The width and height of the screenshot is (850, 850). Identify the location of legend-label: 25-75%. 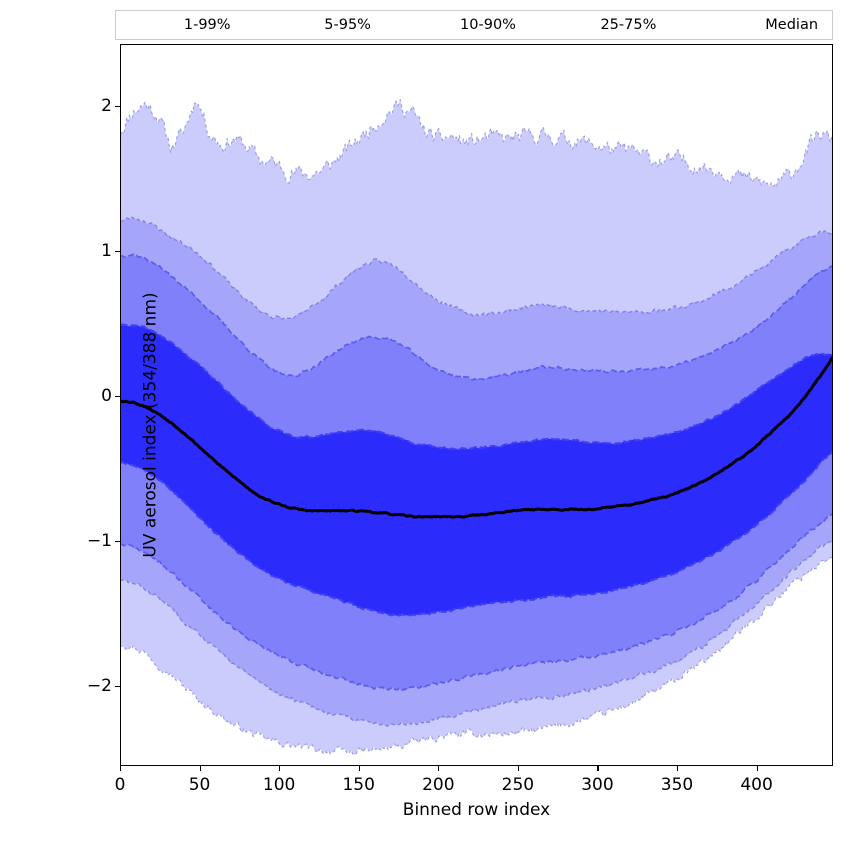
(628, 24).